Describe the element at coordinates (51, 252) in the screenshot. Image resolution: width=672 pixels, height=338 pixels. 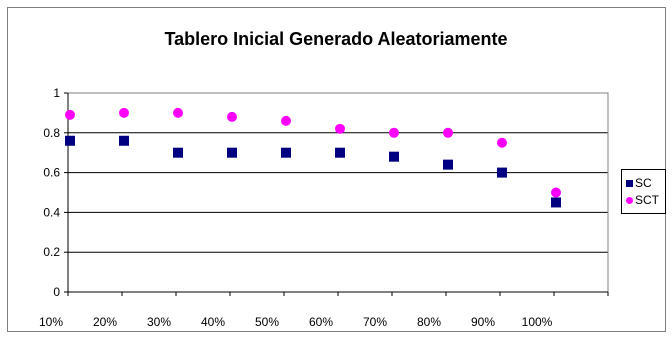
I see `y-tick-label: 0.2` at that location.